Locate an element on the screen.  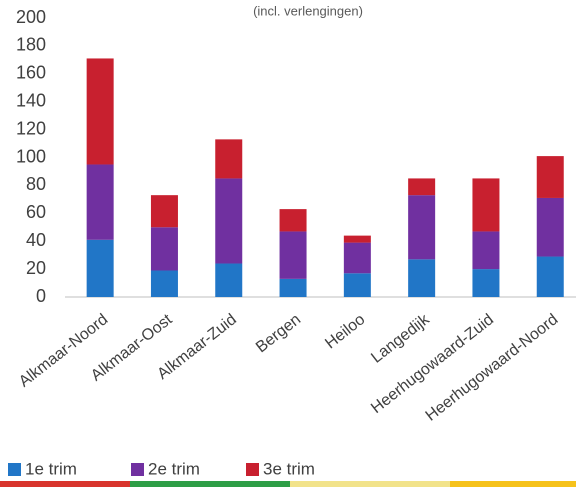
y-tick-label: 200 is located at coordinates (31, 17).